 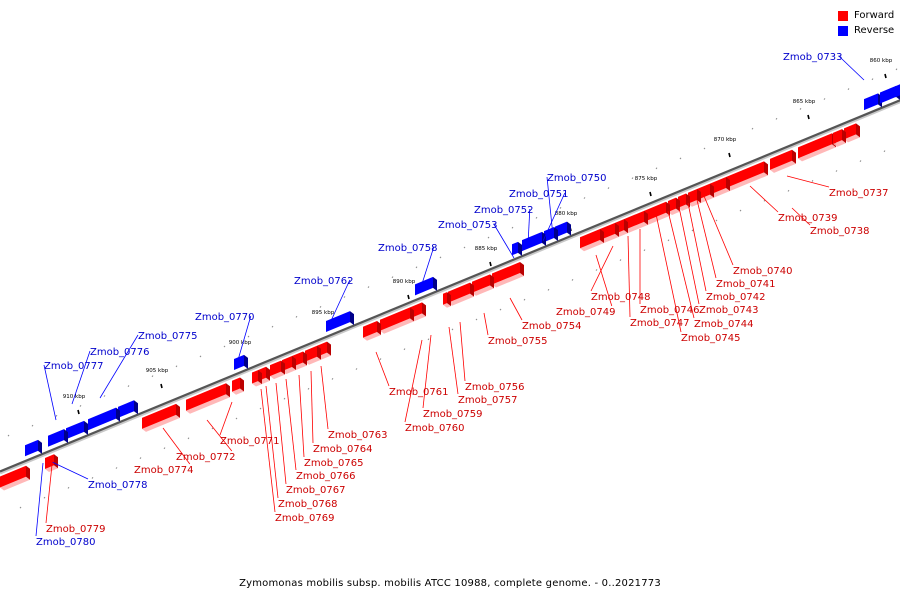 What do you see at coordinates (885, 76) in the screenshot?
I see `kbp-tick-mark` at bounding box center [885, 76].